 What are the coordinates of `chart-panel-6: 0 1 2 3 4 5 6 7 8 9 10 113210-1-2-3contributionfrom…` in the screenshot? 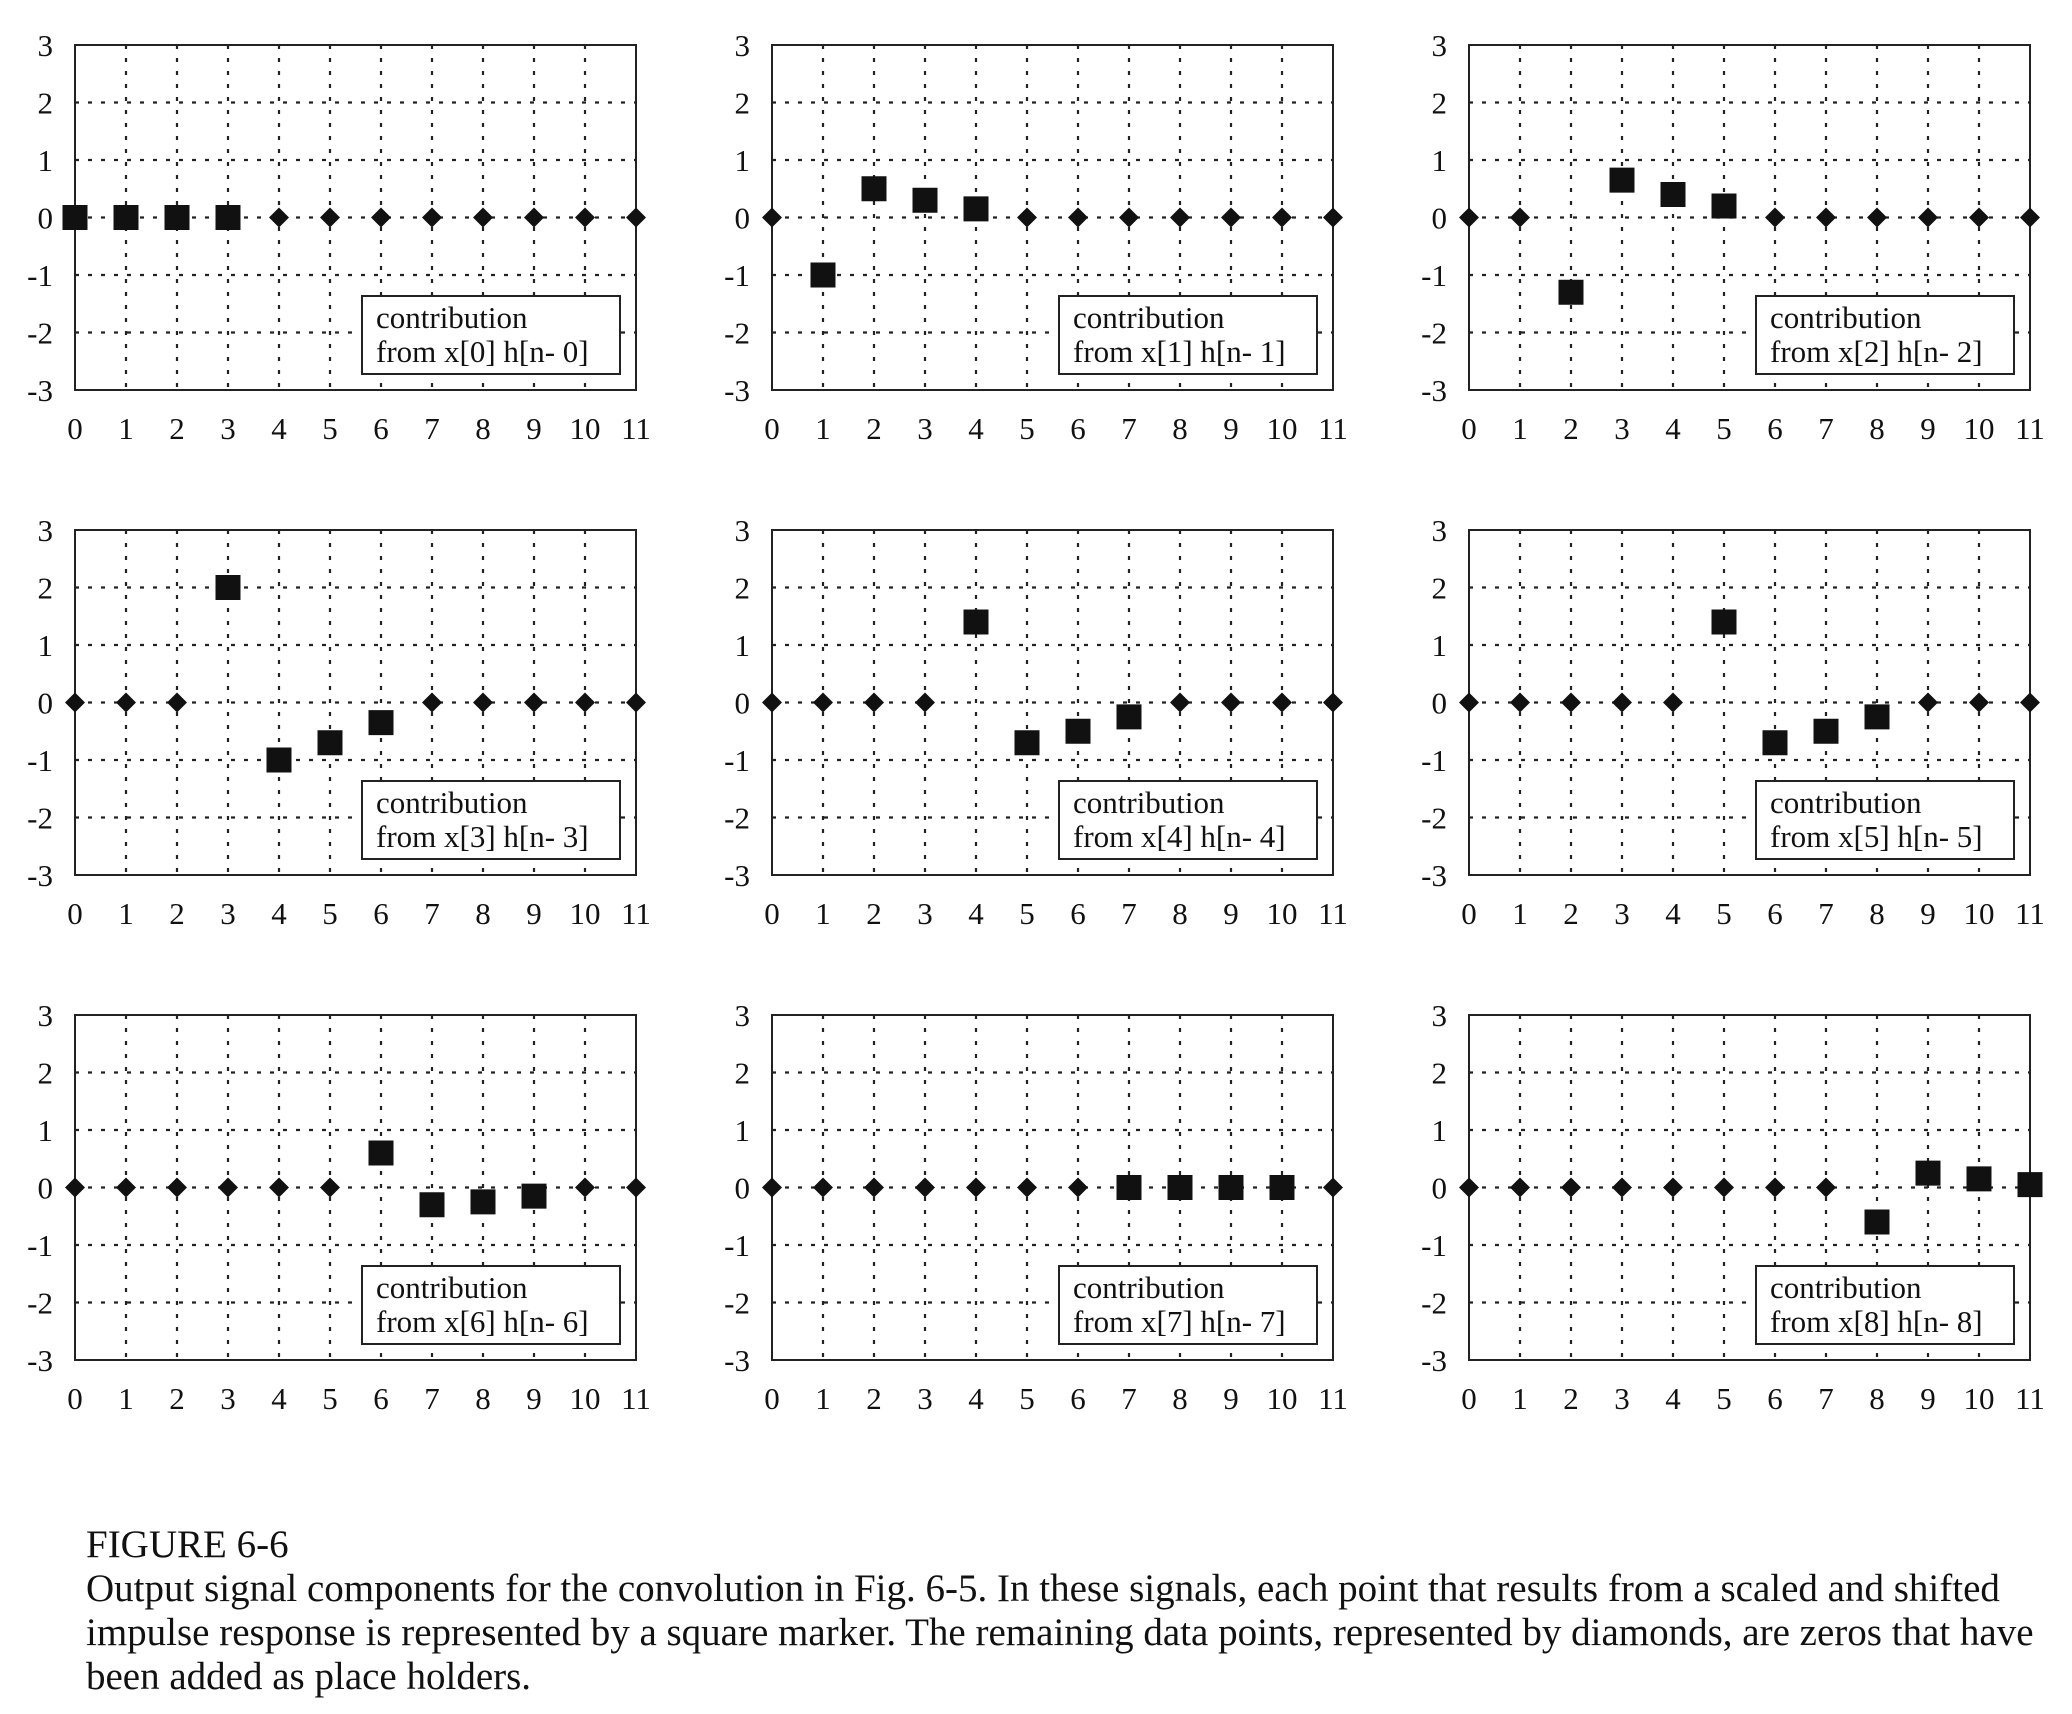 It's located at (339, 1207).